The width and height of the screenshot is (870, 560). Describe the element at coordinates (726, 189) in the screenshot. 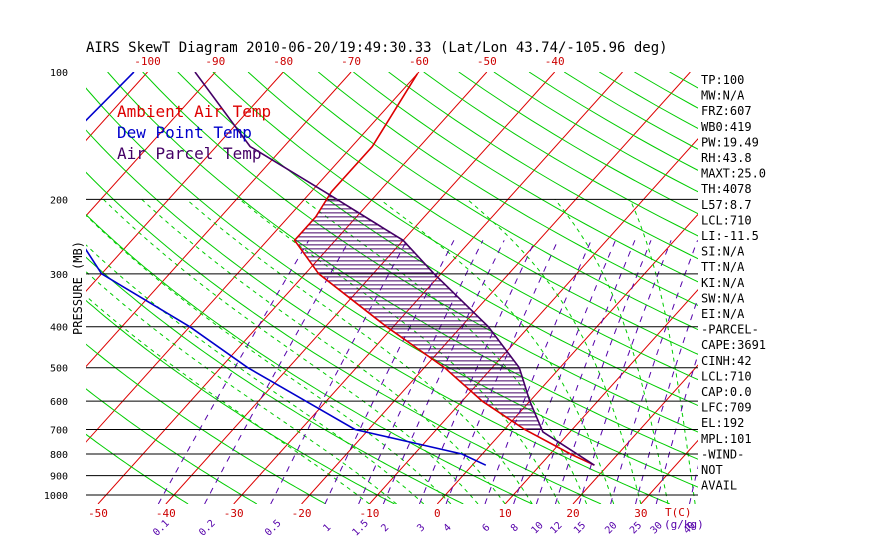

I see `side-panel-item: TH:4078` at that location.